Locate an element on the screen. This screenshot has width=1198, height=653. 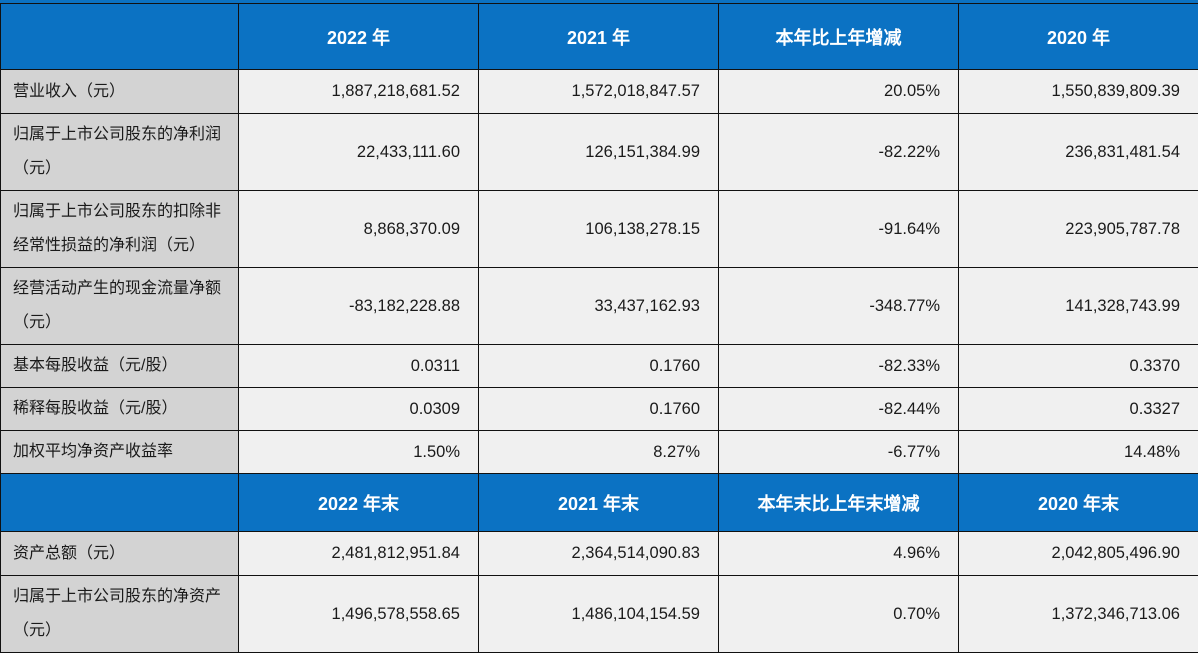
cell-value: 106,138,278.15 is located at coordinates (599, 229).